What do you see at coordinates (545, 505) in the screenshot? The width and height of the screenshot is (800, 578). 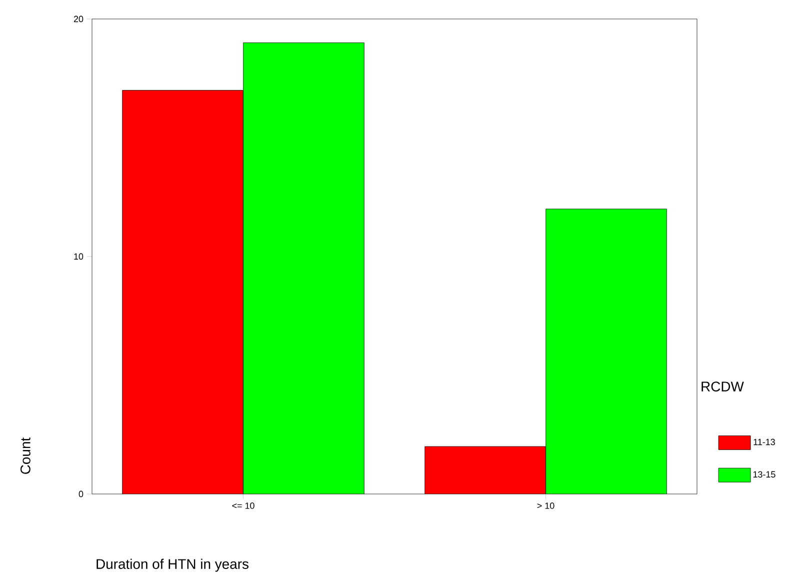 I see `x-tick-label: > 10` at bounding box center [545, 505].